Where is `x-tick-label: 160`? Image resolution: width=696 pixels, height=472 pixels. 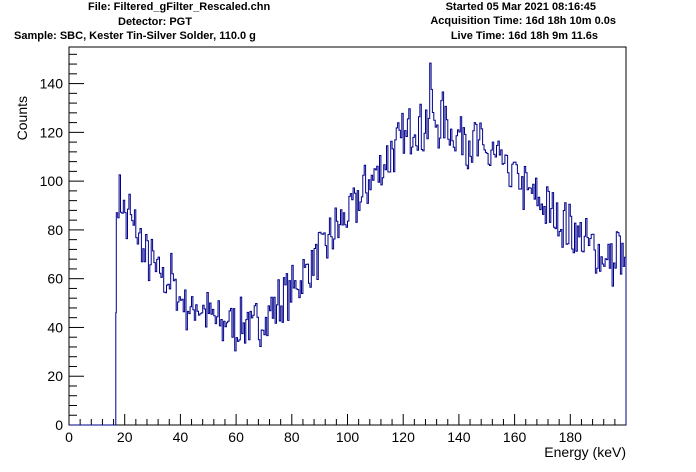 x-tick-label: 160 is located at coordinates (515, 437).